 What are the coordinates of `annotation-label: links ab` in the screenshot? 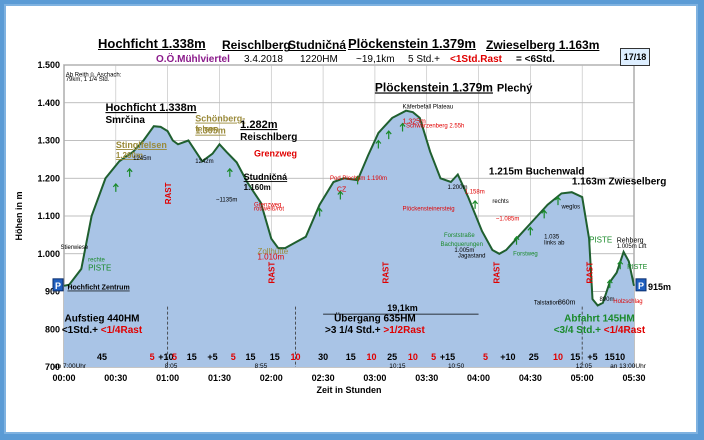 It's located at (554, 243).